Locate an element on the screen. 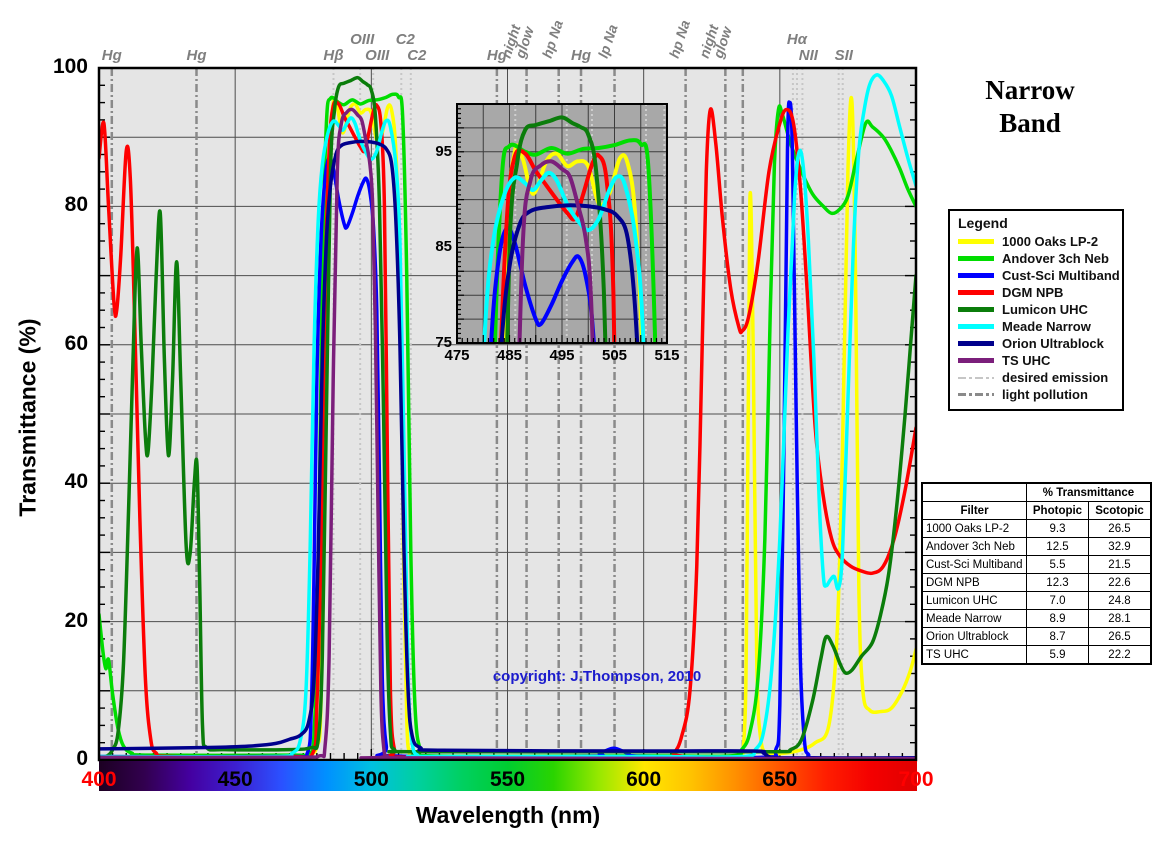 This screenshot has height=862, width=1169. legend-item-label: 1000 Oaks LP-2 is located at coordinates (1050, 241).